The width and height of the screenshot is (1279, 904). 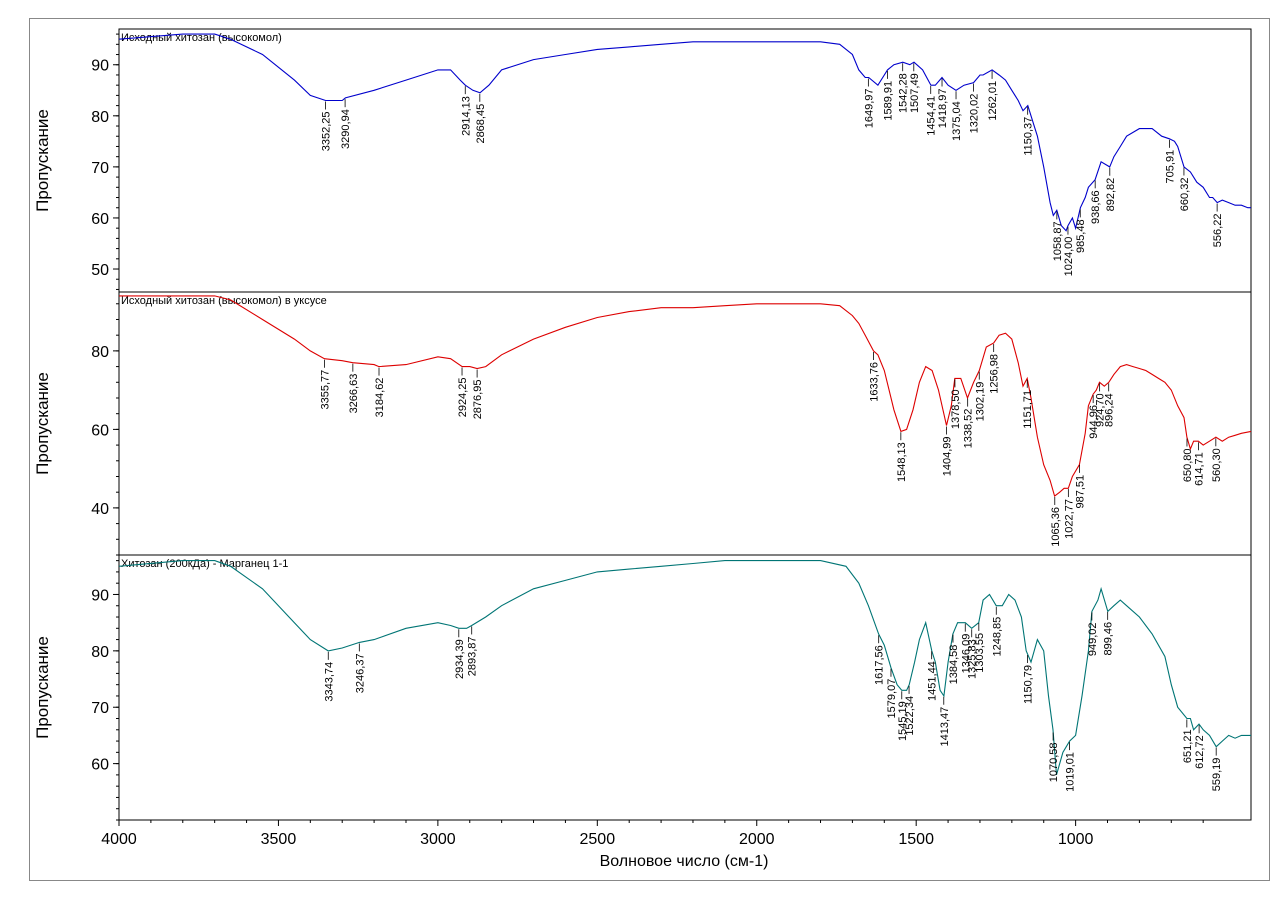 I want to click on x-tick-label: 3500, so click(x=279, y=839).